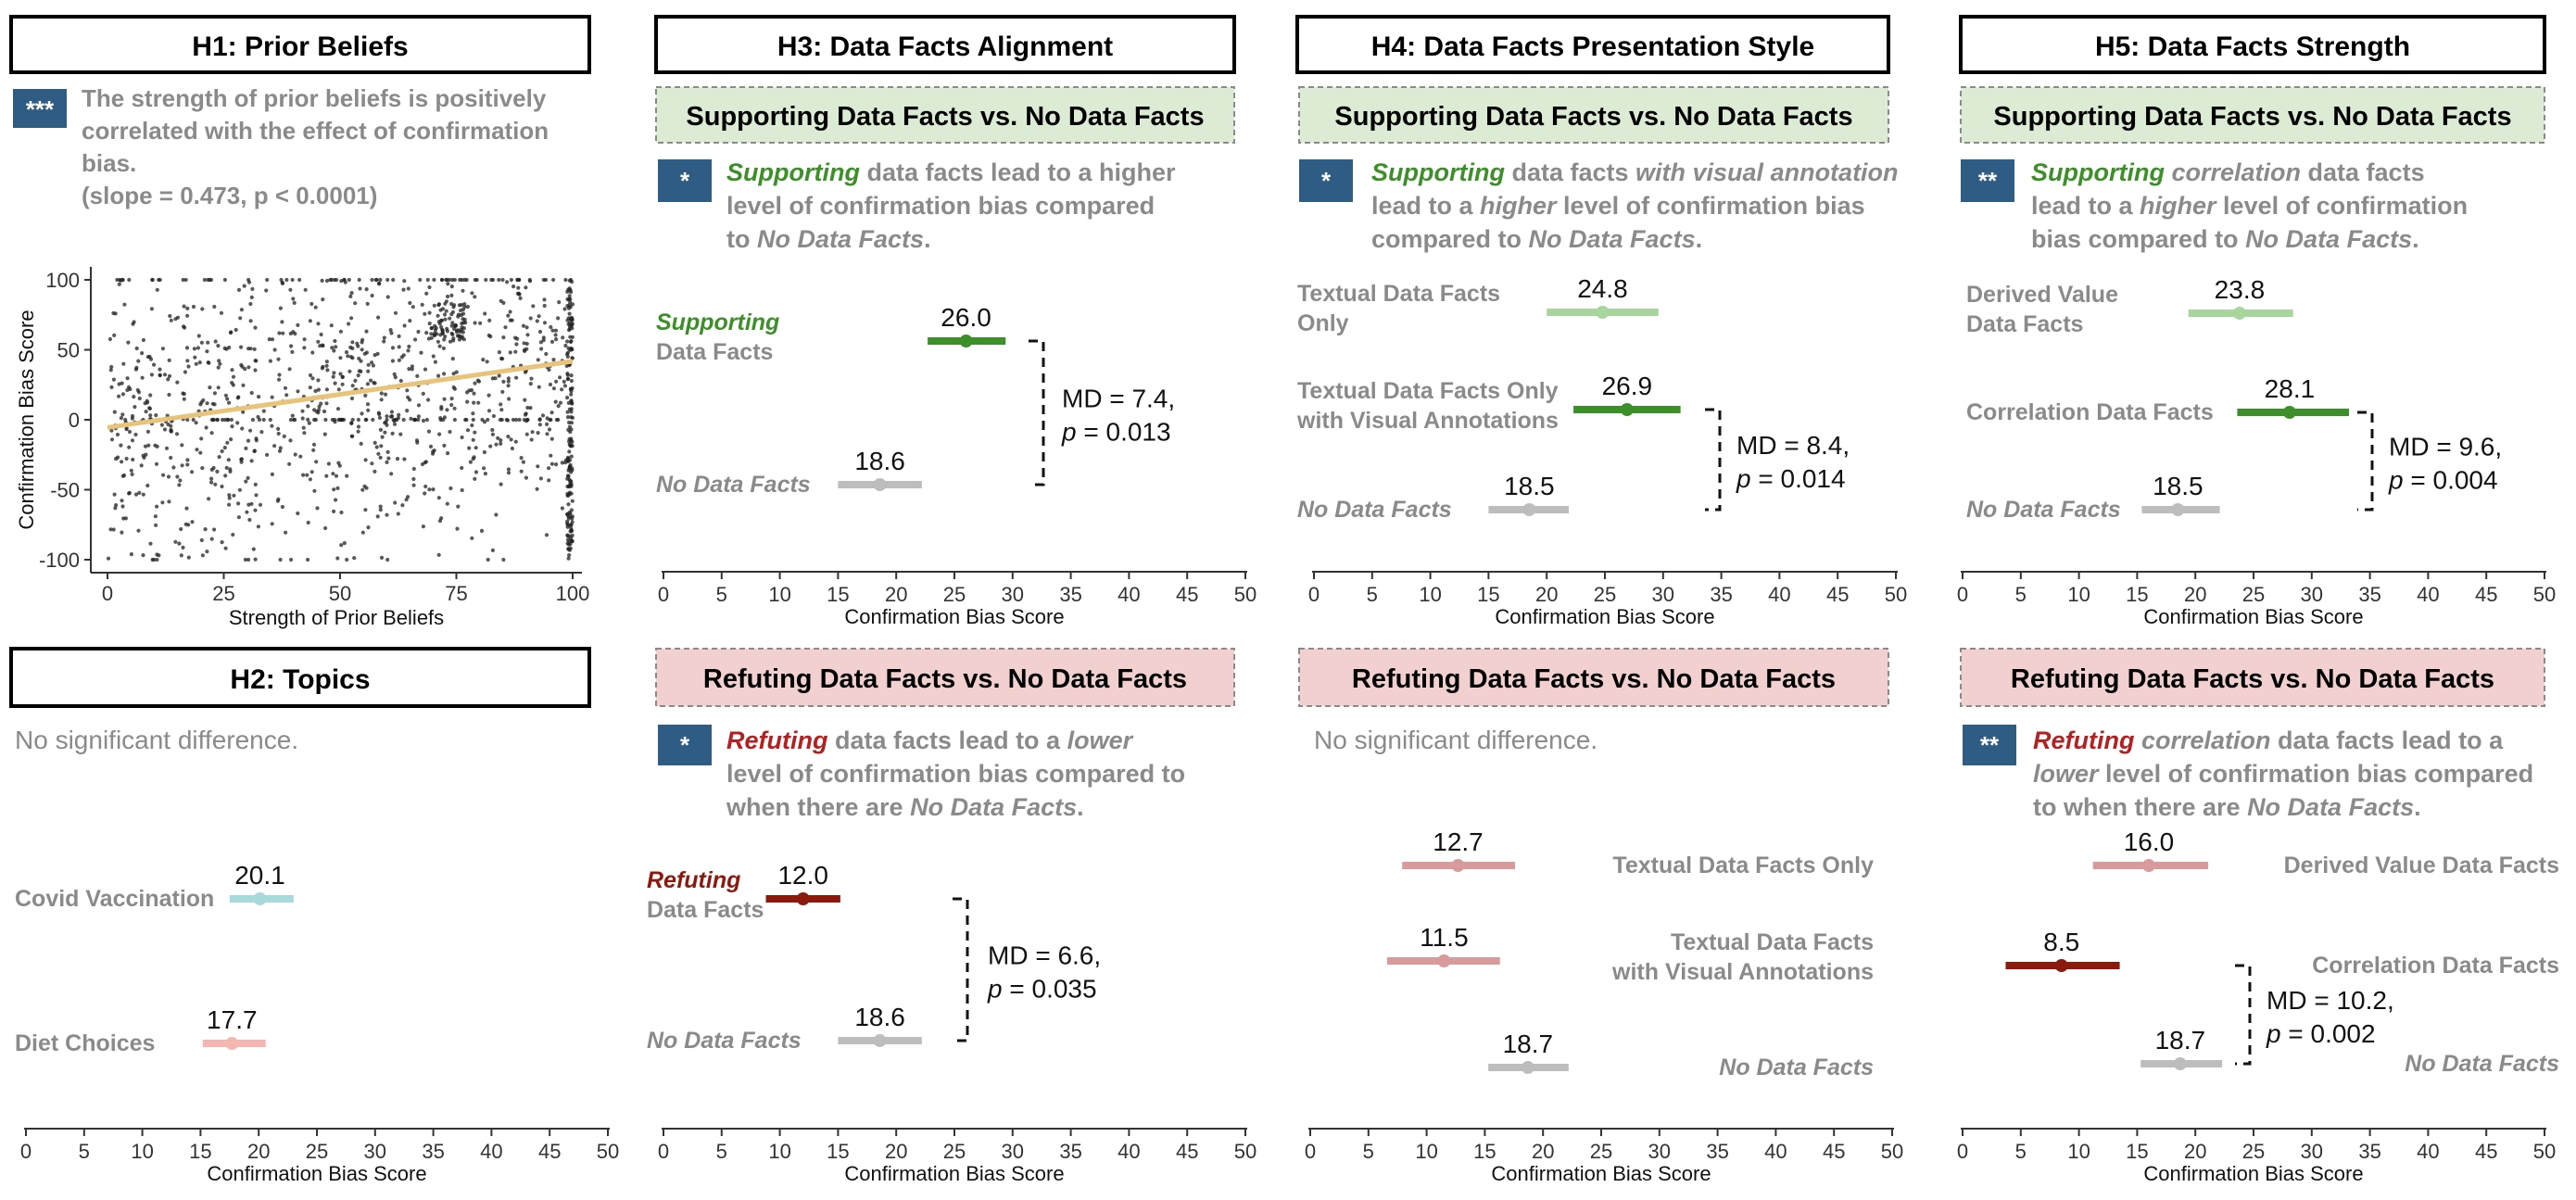  Describe the element at coordinates (1459, 841) in the screenshot. I see `h4r-value-label: 12.7` at that location.